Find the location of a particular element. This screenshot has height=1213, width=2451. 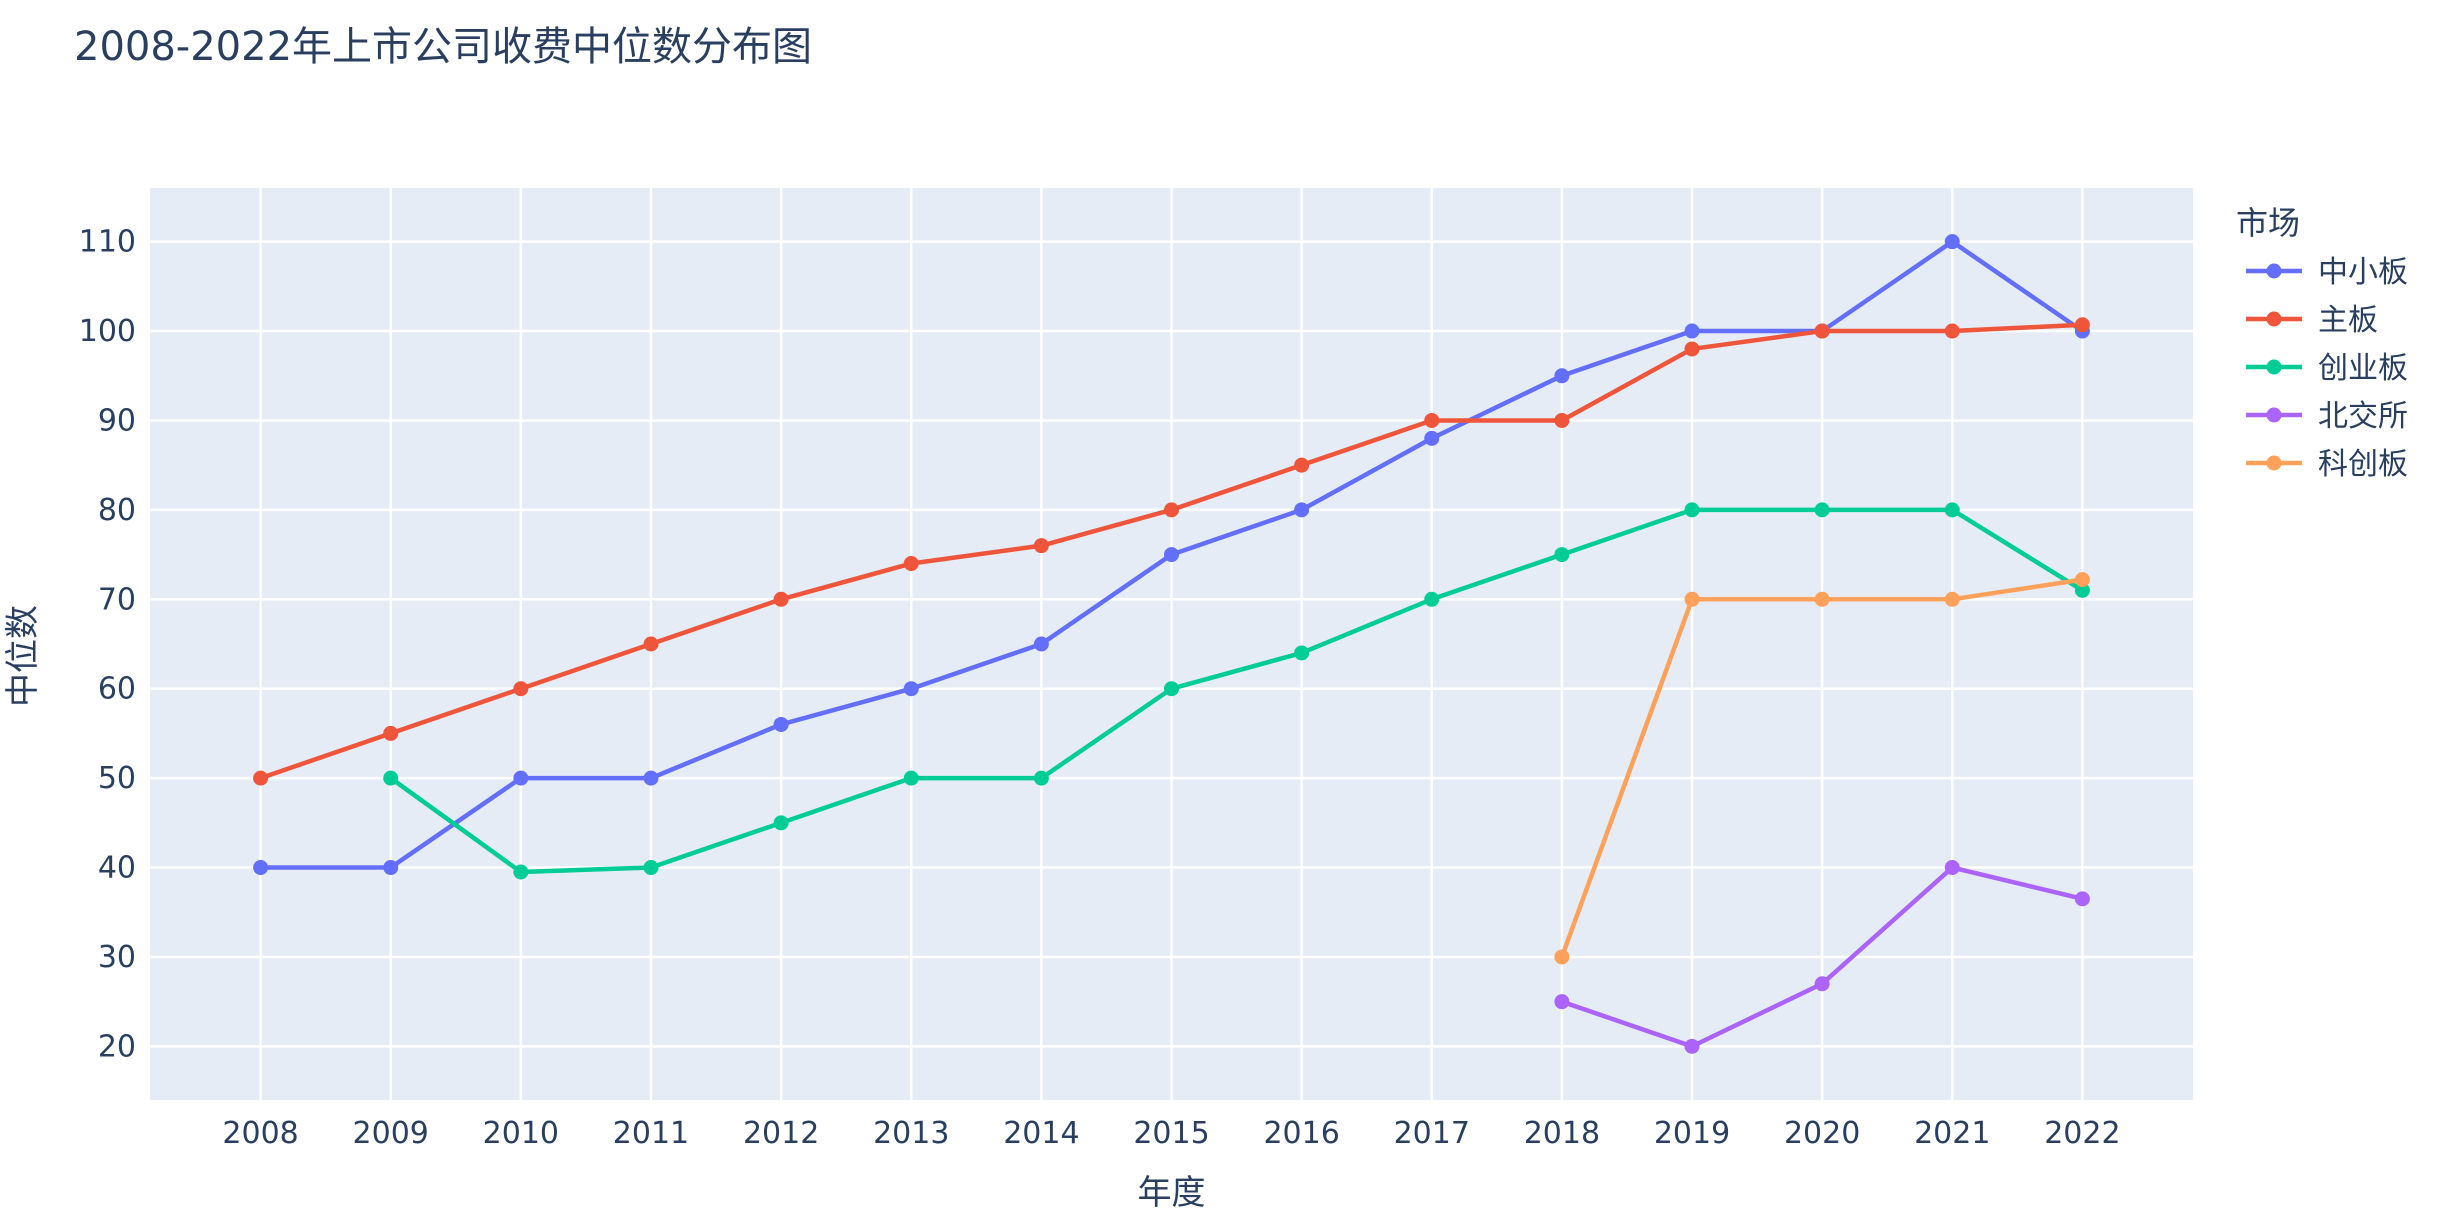

legend-item: 中小板 is located at coordinates (2327, 272).